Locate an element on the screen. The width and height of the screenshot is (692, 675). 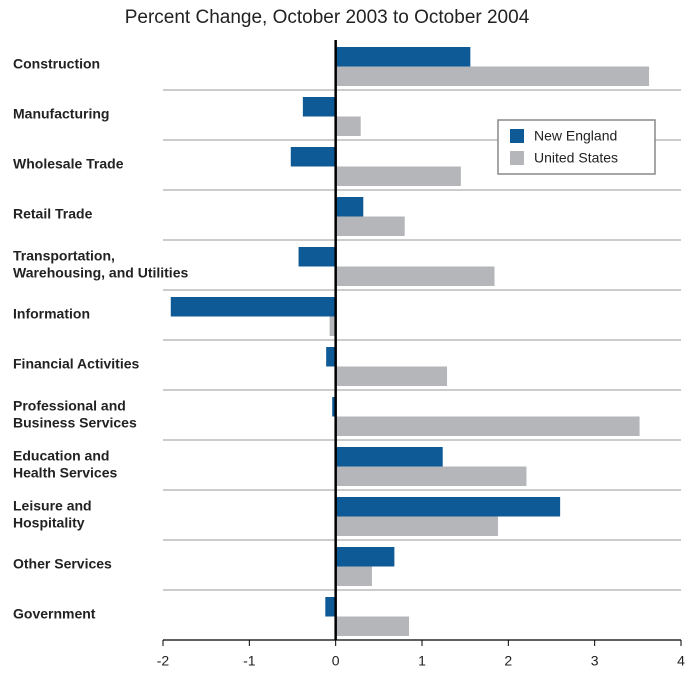
x-tick-label: 4 is located at coordinates (681, 661).